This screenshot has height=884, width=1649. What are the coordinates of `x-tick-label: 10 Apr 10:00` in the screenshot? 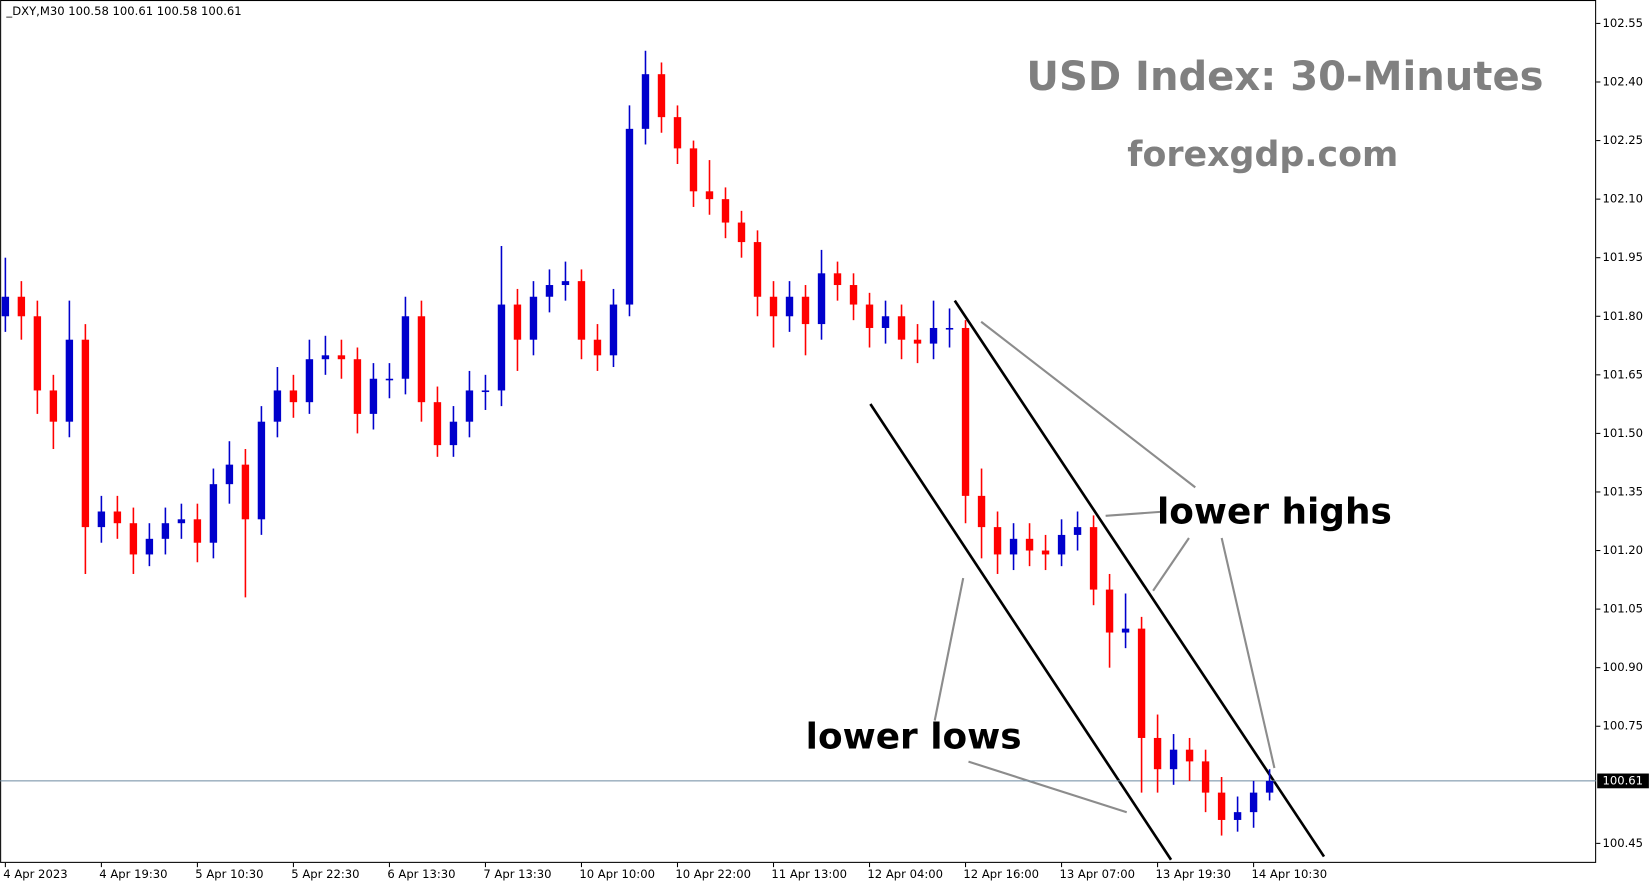 It's located at (617, 874).